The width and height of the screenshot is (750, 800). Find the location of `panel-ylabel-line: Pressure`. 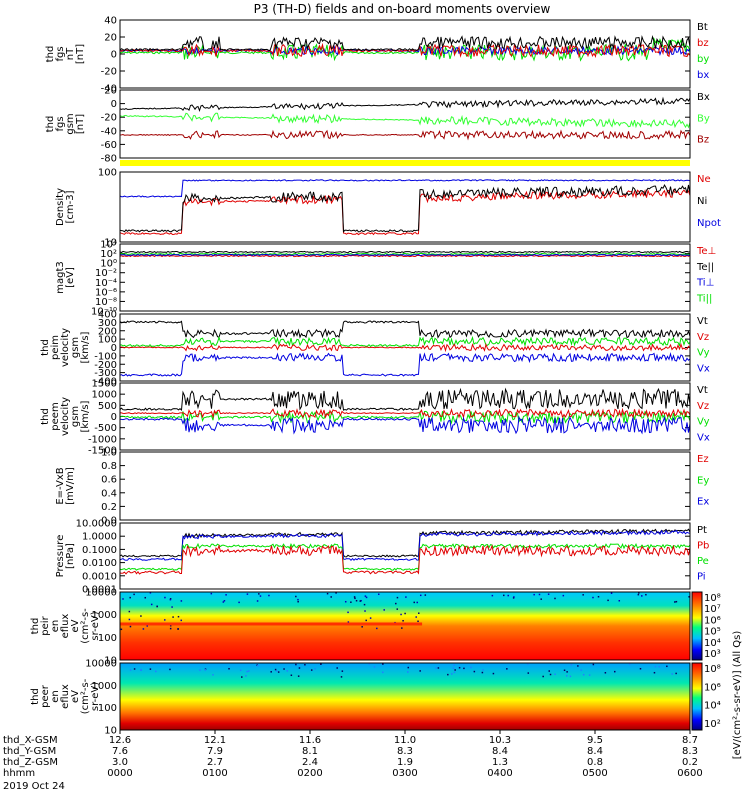

panel-ylabel-line: Pressure is located at coordinates (60, 556).